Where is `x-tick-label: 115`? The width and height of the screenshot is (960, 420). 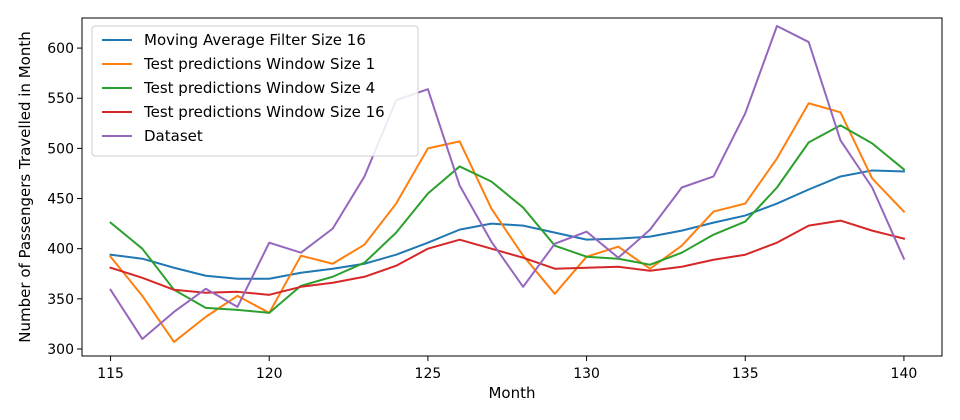 x-tick-label: 115 is located at coordinates (110, 374).